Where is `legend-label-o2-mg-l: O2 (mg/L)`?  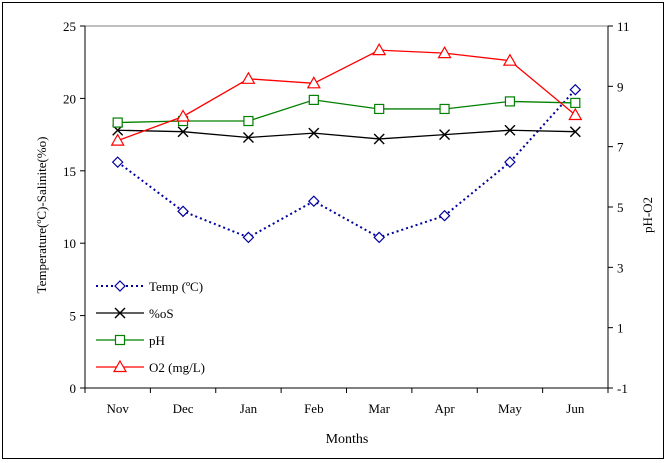
legend-label-o2-mg-l: O2 (mg/L) is located at coordinates (177, 367).